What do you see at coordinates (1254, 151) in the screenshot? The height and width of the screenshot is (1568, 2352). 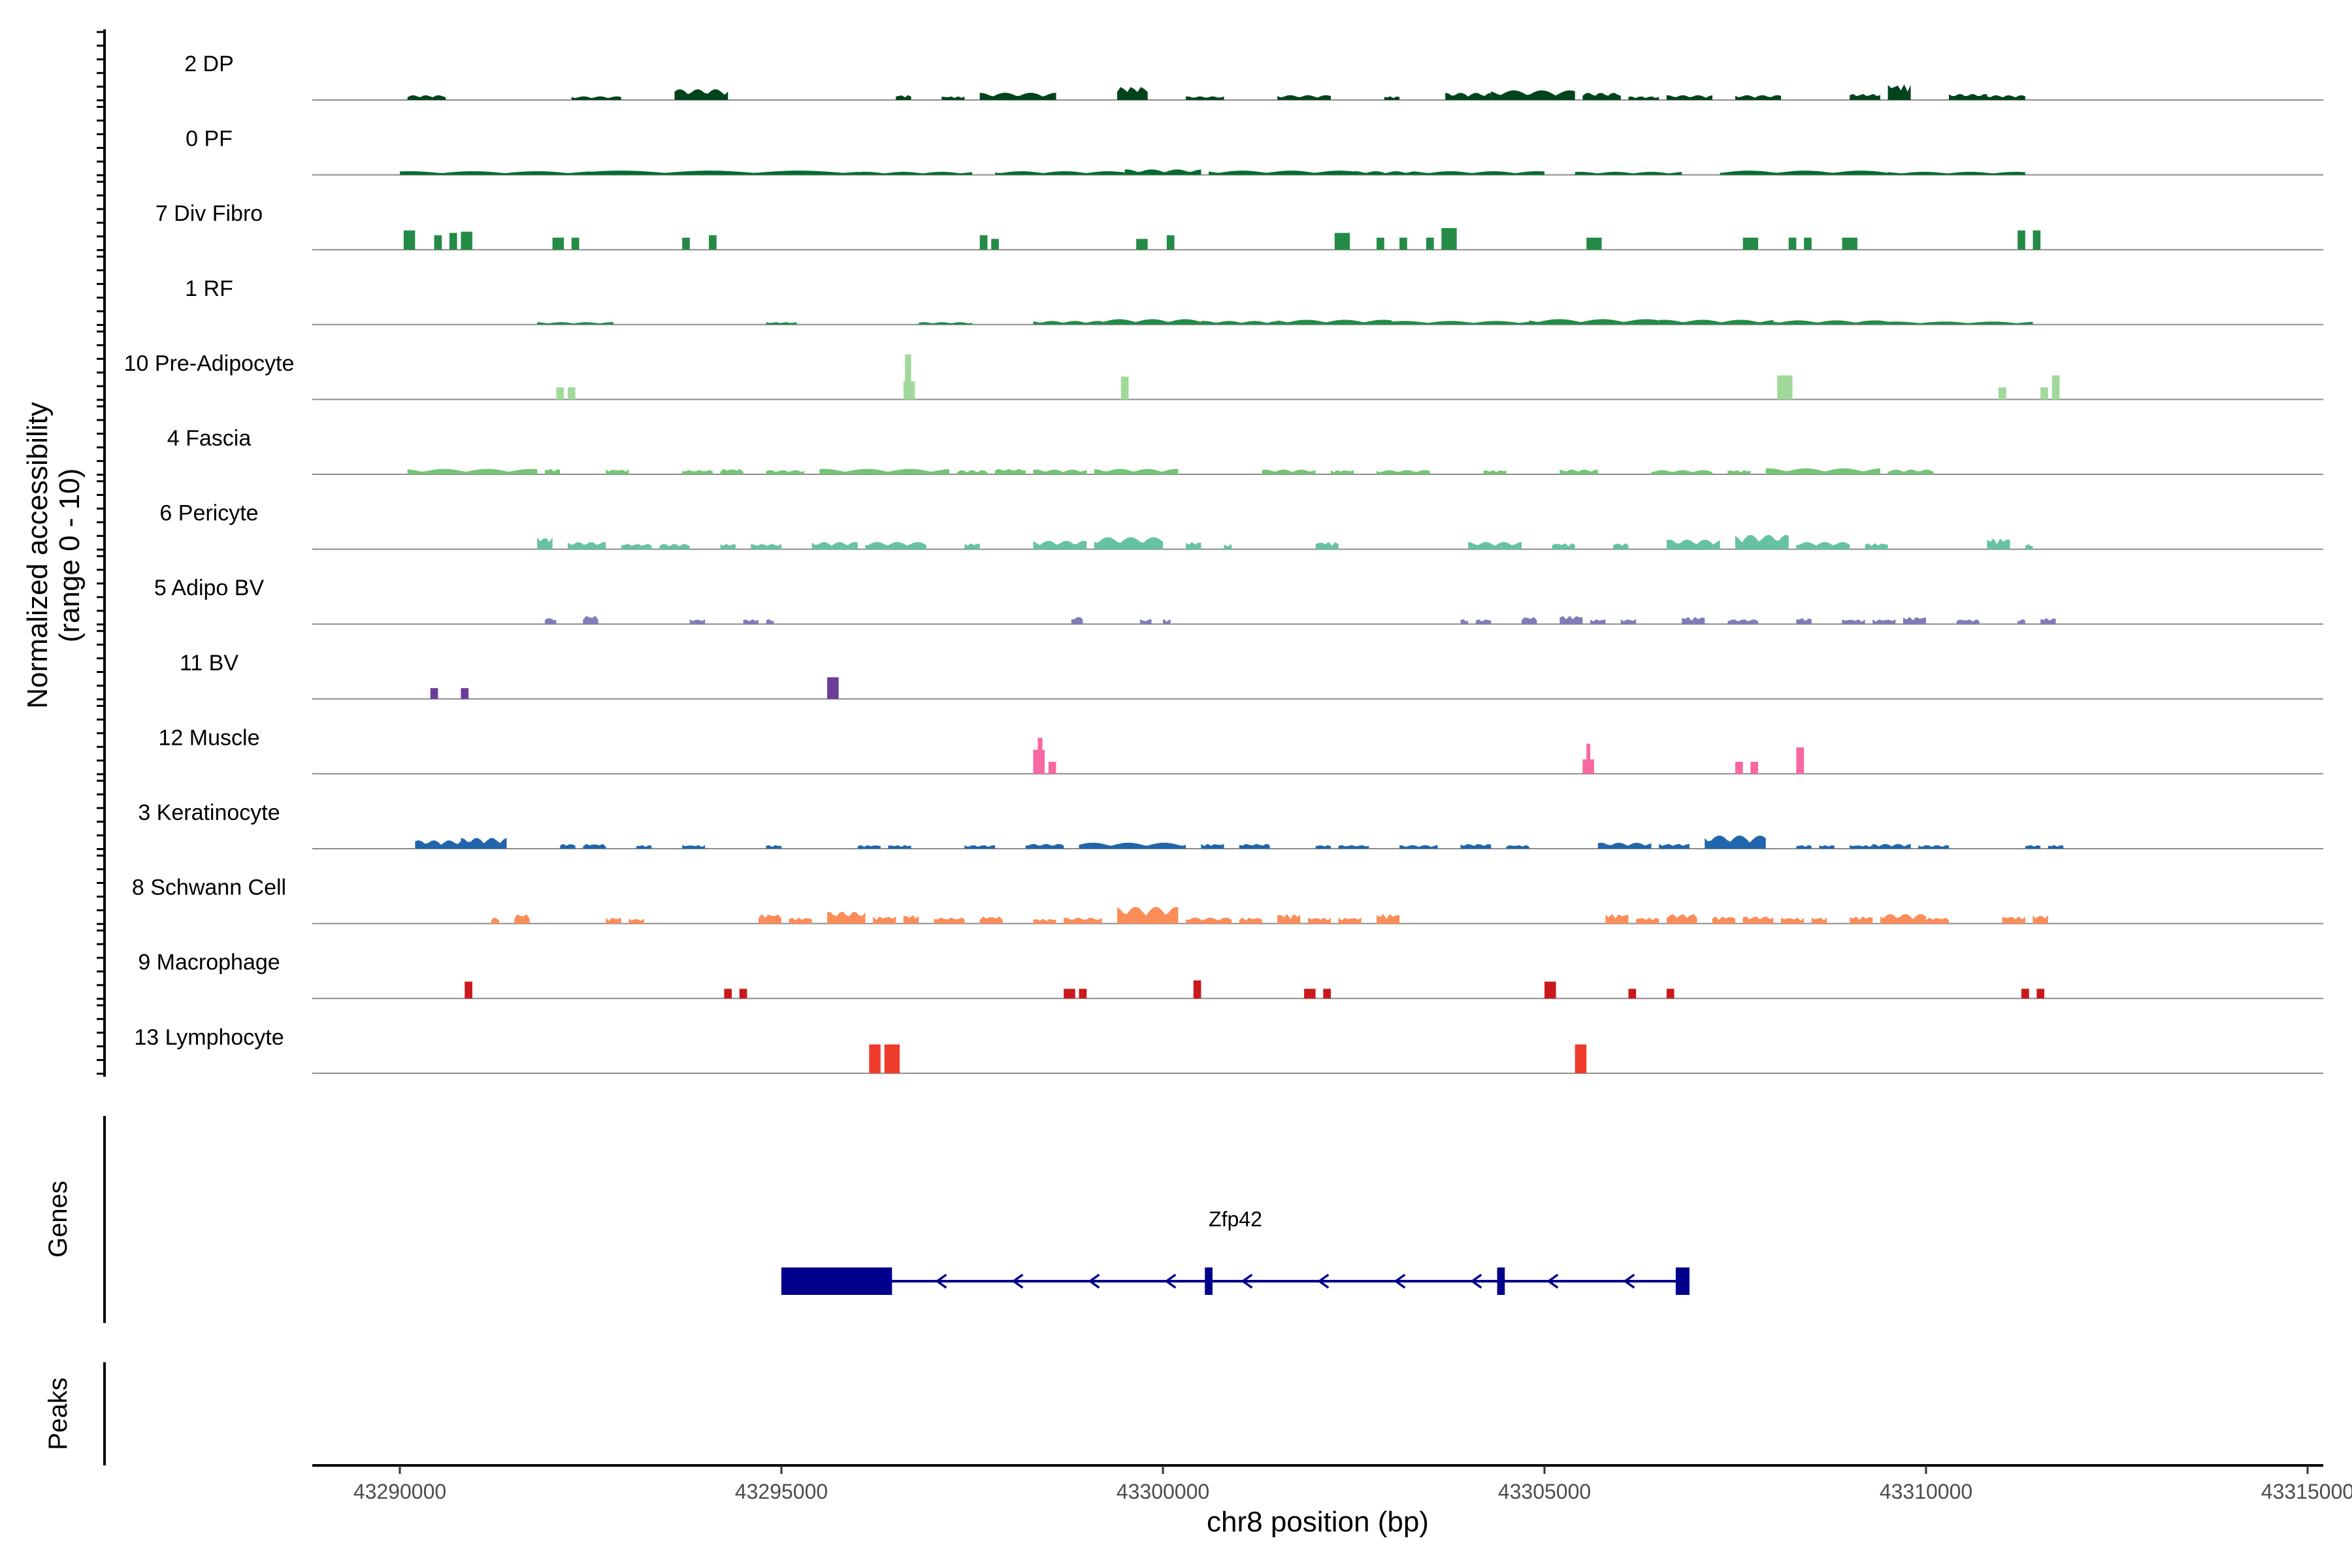 I see `track-0-pf: 0 PF` at bounding box center [1254, 151].